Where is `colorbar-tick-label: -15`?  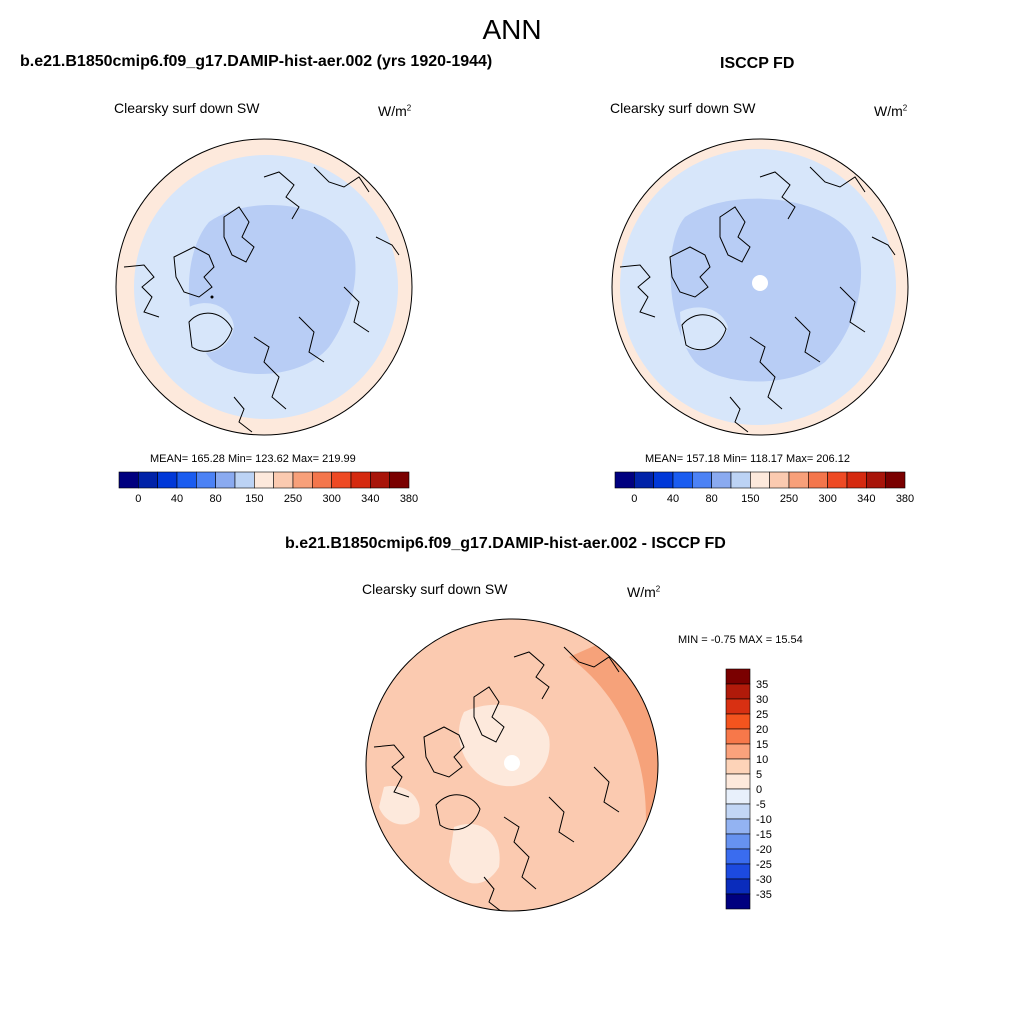
colorbar-tick-label: -15 is located at coordinates (764, 835).